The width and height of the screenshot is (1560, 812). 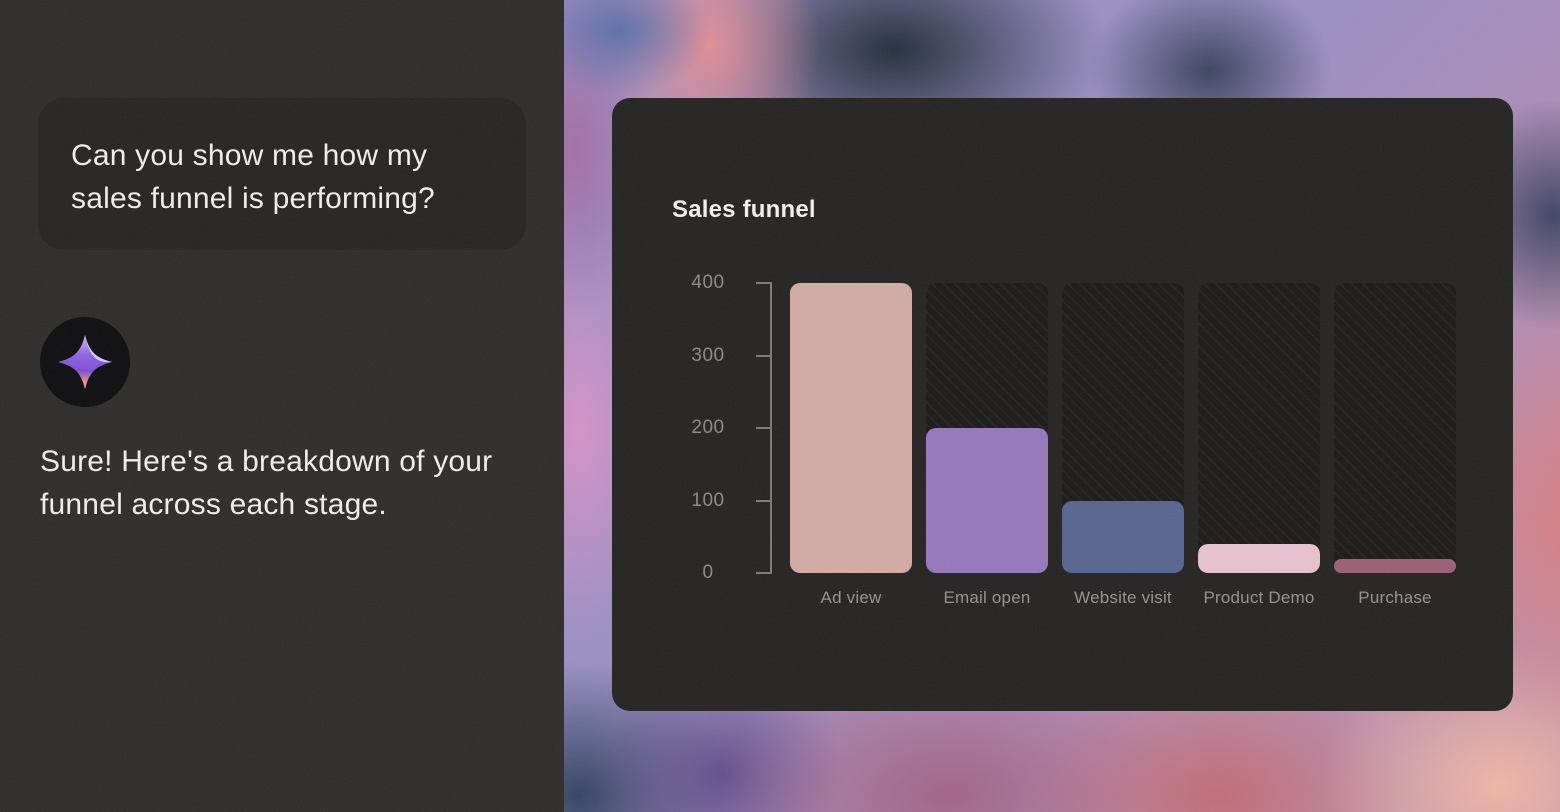 What do you see at coordinates (708, 572) in the screenshot?
I see `y-tick-label: 0` at bounding box center [708, 572].